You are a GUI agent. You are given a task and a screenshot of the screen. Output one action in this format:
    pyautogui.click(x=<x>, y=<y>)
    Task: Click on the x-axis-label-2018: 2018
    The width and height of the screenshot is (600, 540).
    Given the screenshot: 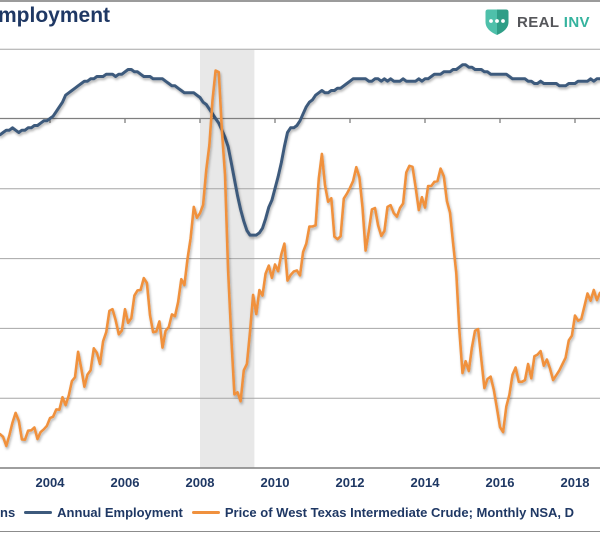 What is the action you would take?
    pyautogui.click(x=575, y=482)
    